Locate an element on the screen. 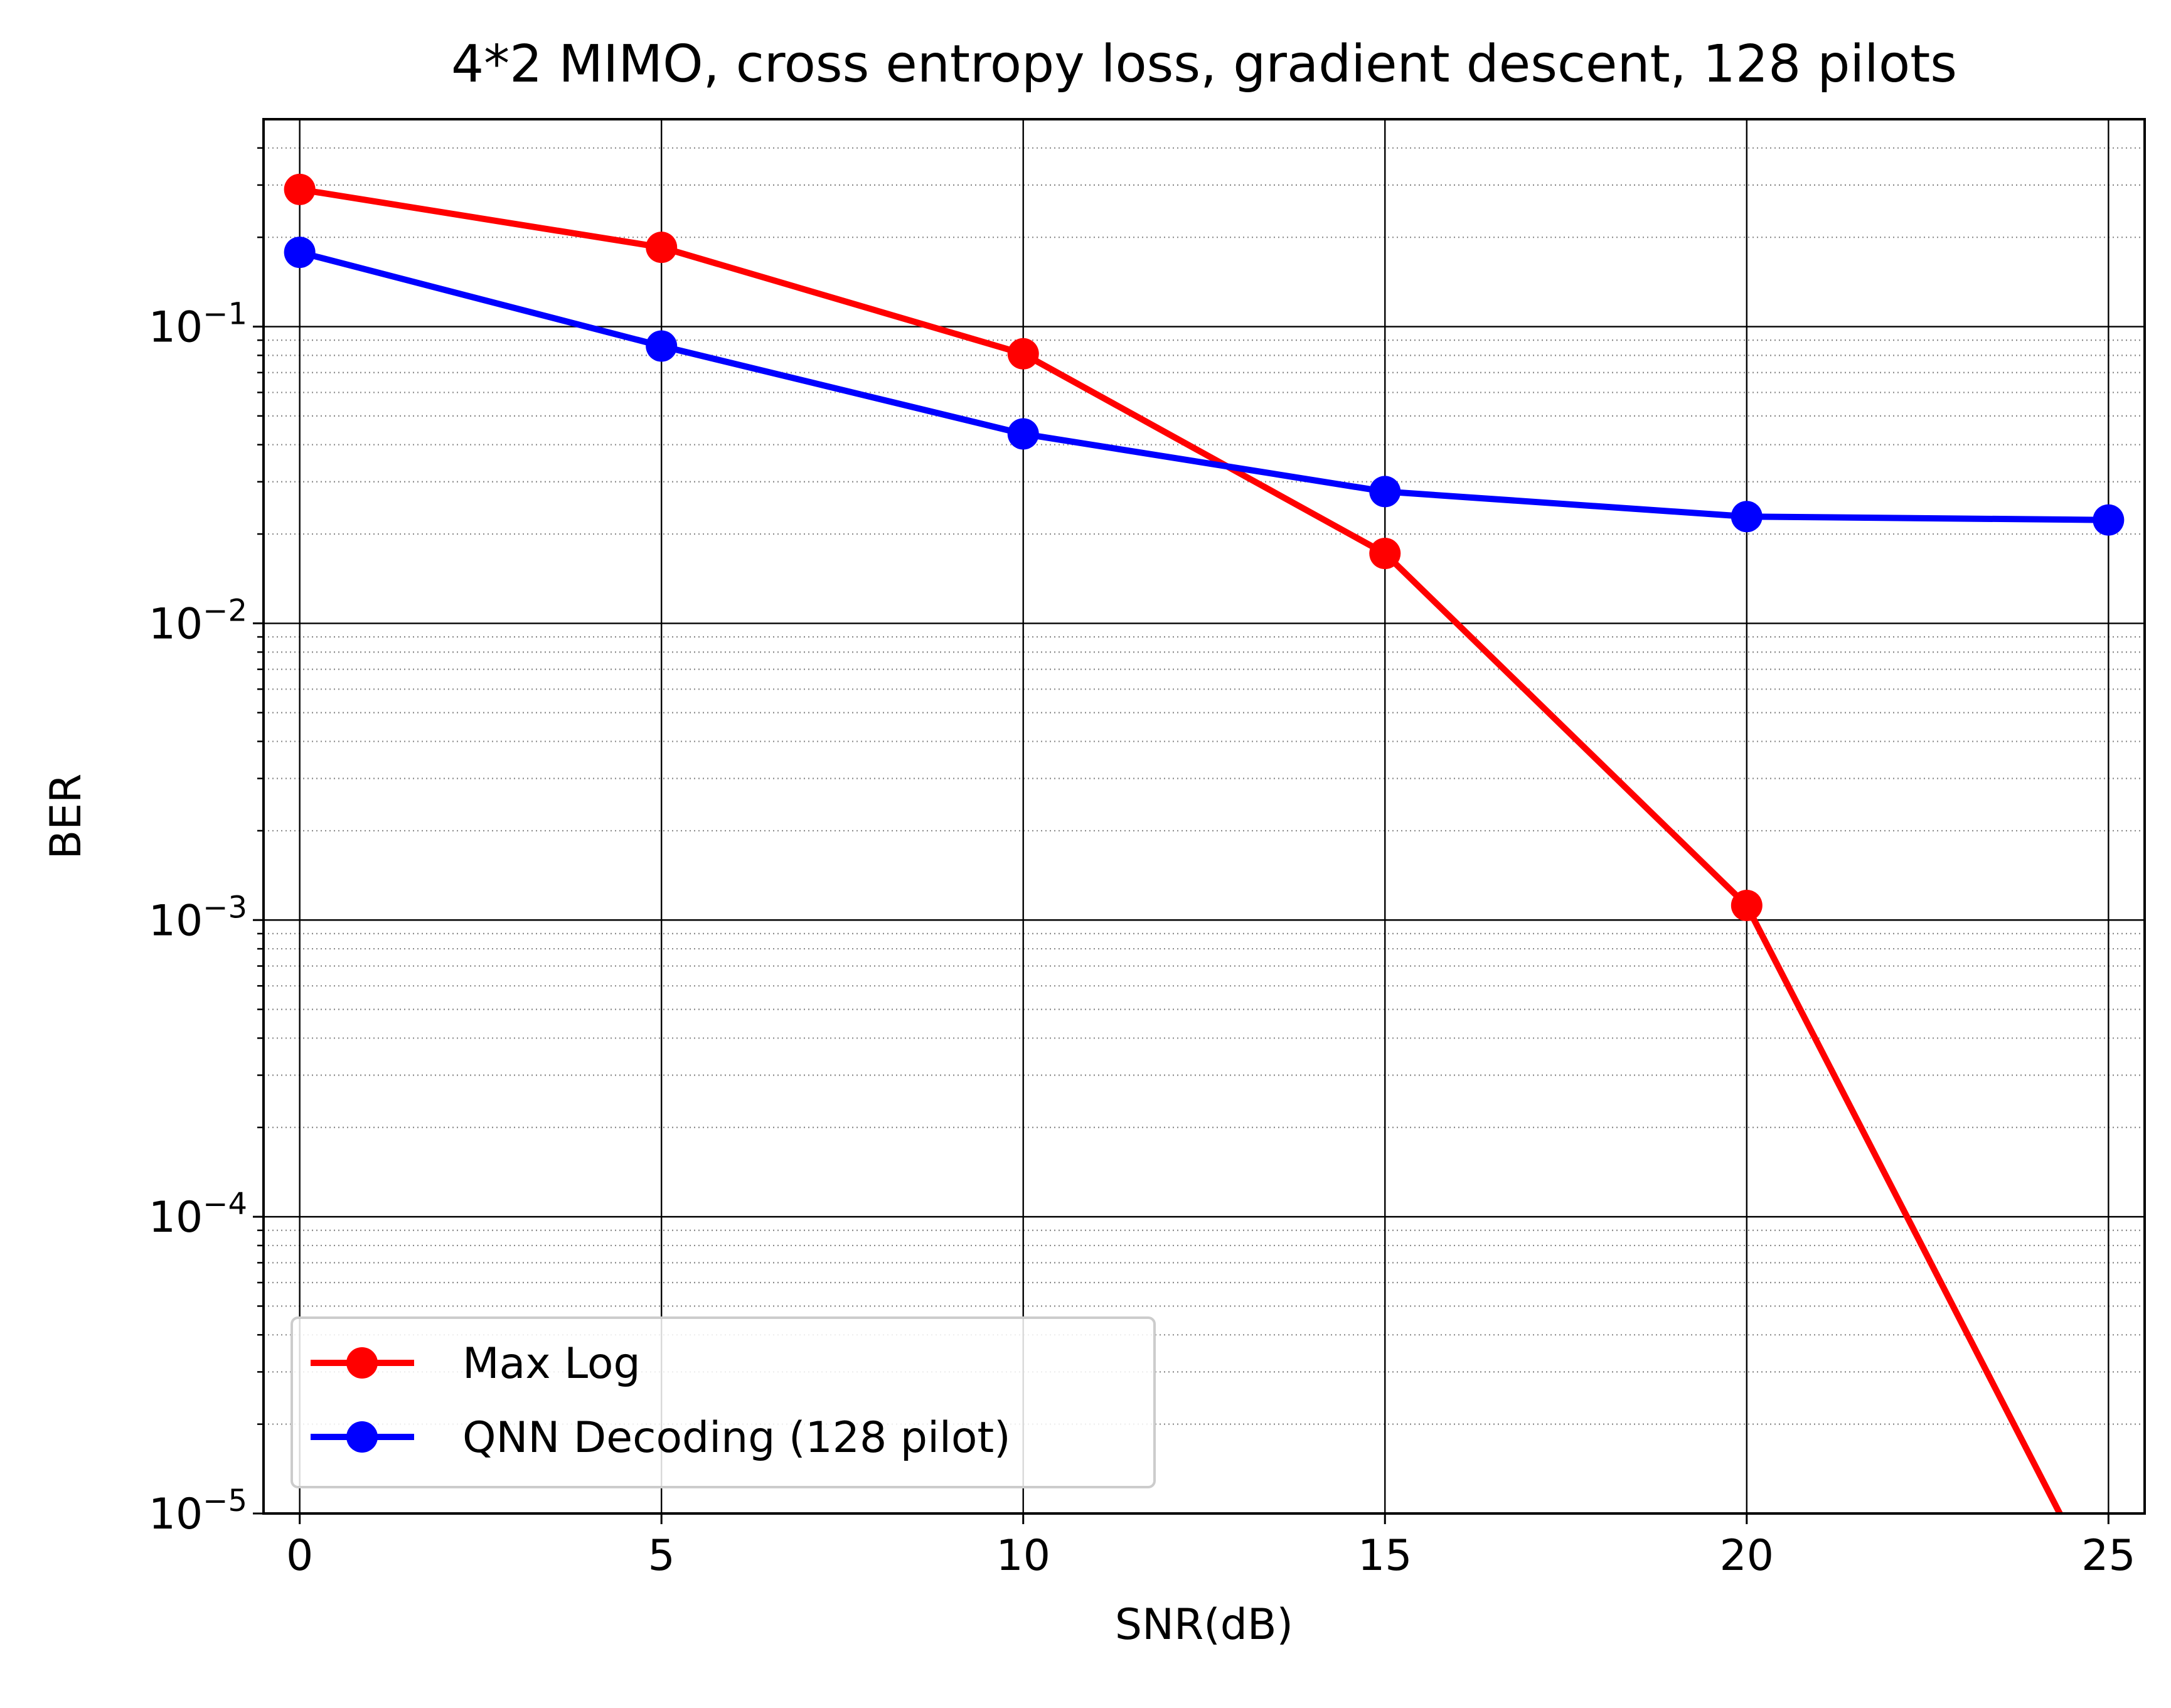 The width and height of the screenshot is (2171, 1708). legend: Max Log QNN Decoding (128 pilot) is located at coordinates (723, 1402).